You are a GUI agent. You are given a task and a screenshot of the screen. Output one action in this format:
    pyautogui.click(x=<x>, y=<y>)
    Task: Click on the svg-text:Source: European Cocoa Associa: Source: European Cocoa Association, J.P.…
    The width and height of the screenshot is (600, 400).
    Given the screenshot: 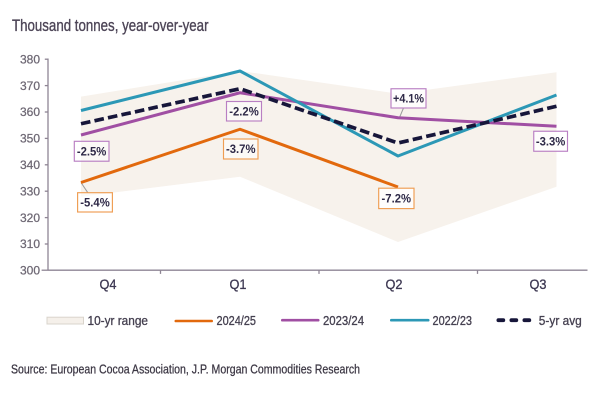 What is the action you would take?
    pyautogui.click(x=185, y=370)
    